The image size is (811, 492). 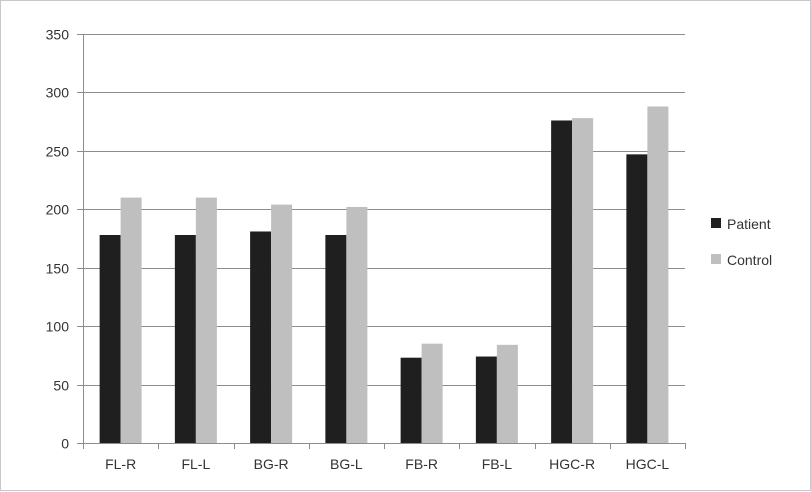 What do you see at coordinates (58, 152) in the screenshot?
I see `y-tick-label: 250` at bounding box center [58, 152].